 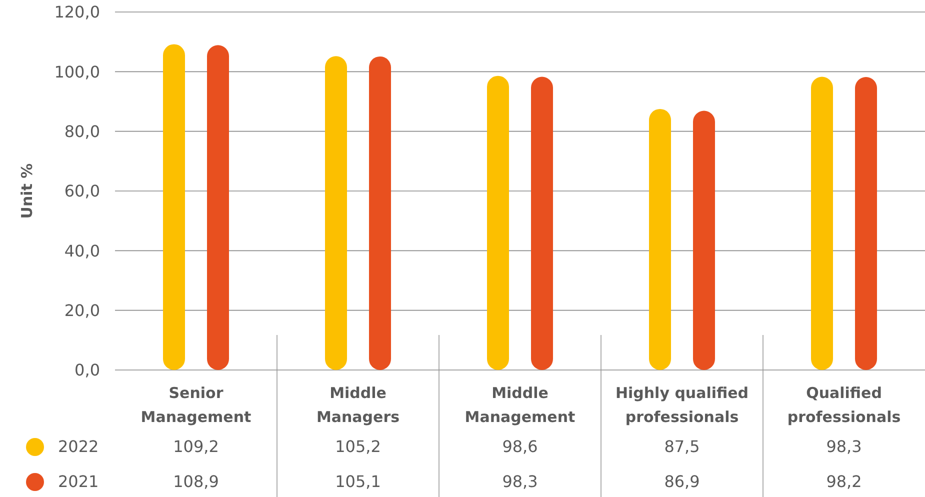 What do you see at coordinates (87, 370) in the screenshot?
I see `y-tick-label: 0,0` at bounding box center [87, 370].